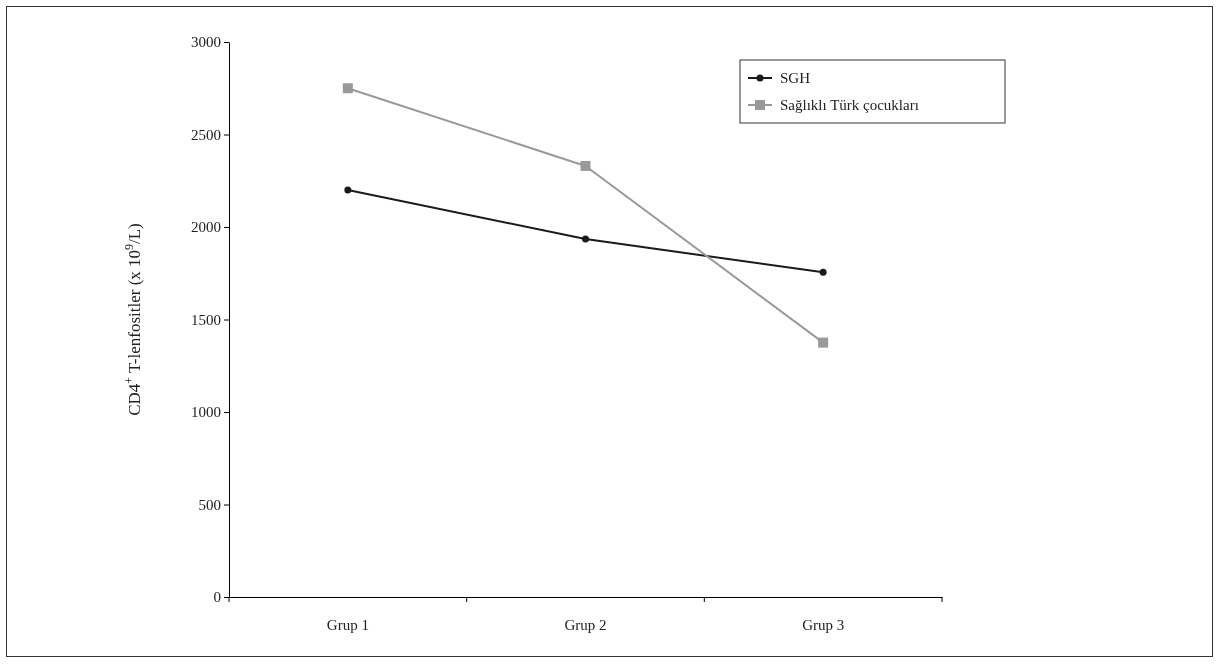 The image size is (1219, 664). I want to click on y-tick-label: 1500, so click(206, 319).